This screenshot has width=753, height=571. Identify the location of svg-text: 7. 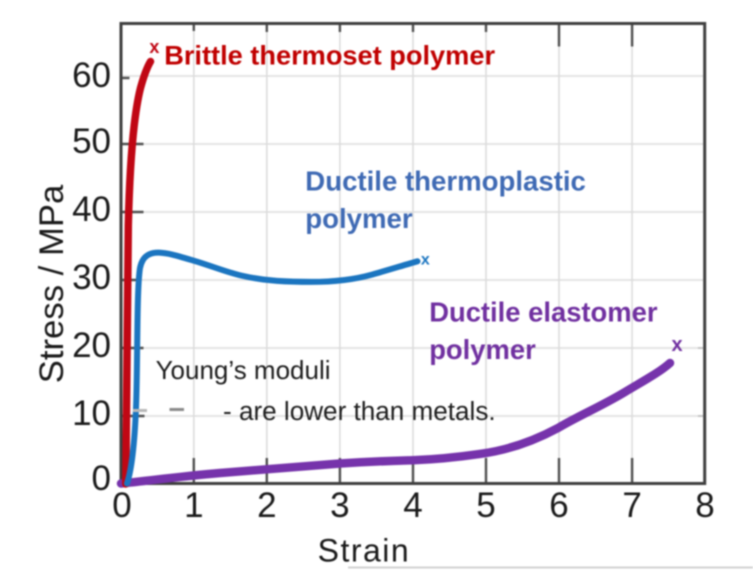
(631, 505).